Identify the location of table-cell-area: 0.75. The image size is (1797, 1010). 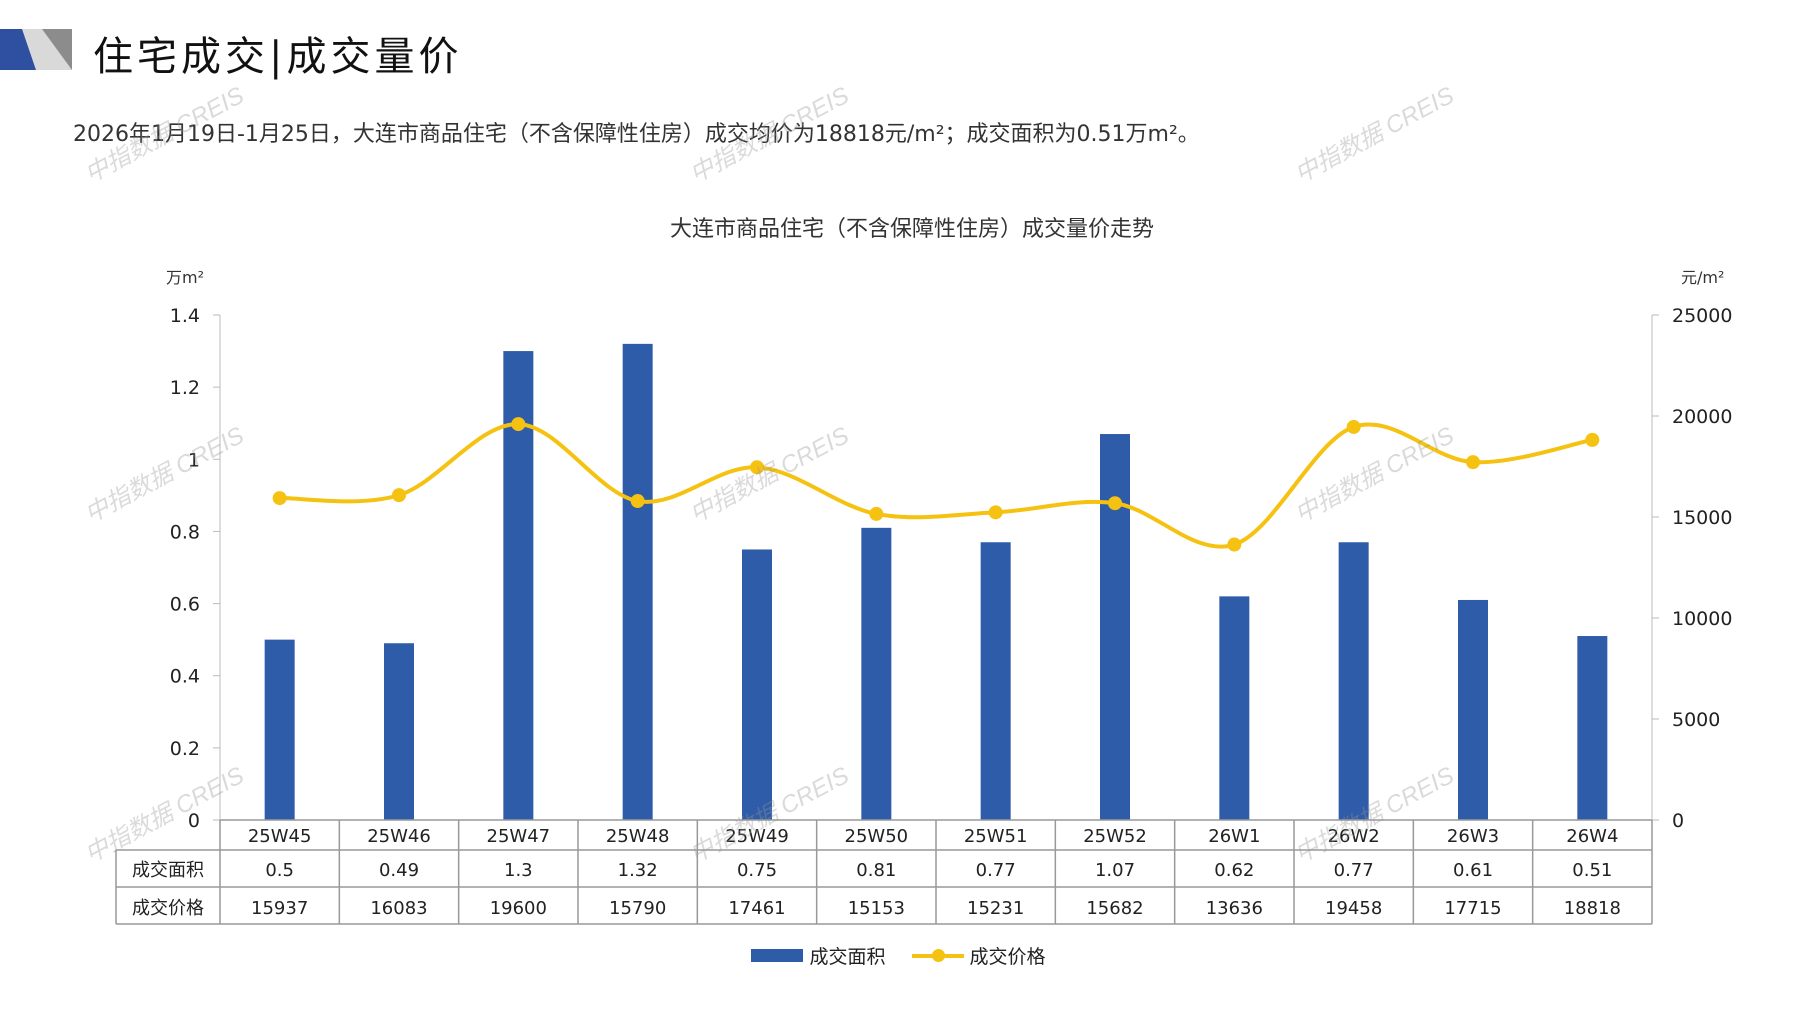
(757, 870).